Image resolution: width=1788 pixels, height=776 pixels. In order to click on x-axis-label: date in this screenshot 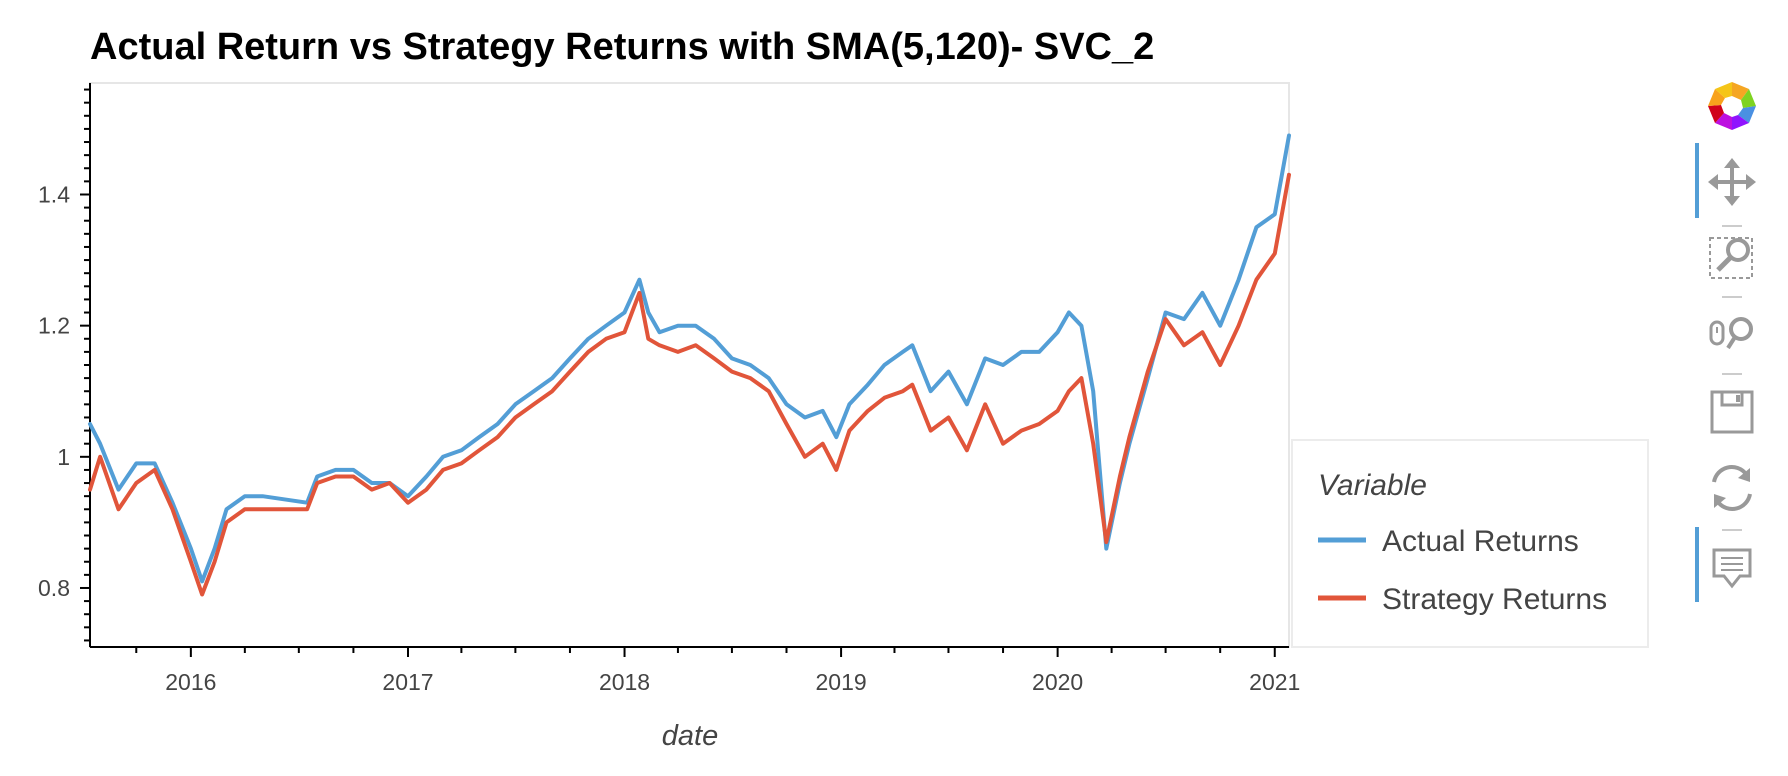, I will do `click(690, 736)`.